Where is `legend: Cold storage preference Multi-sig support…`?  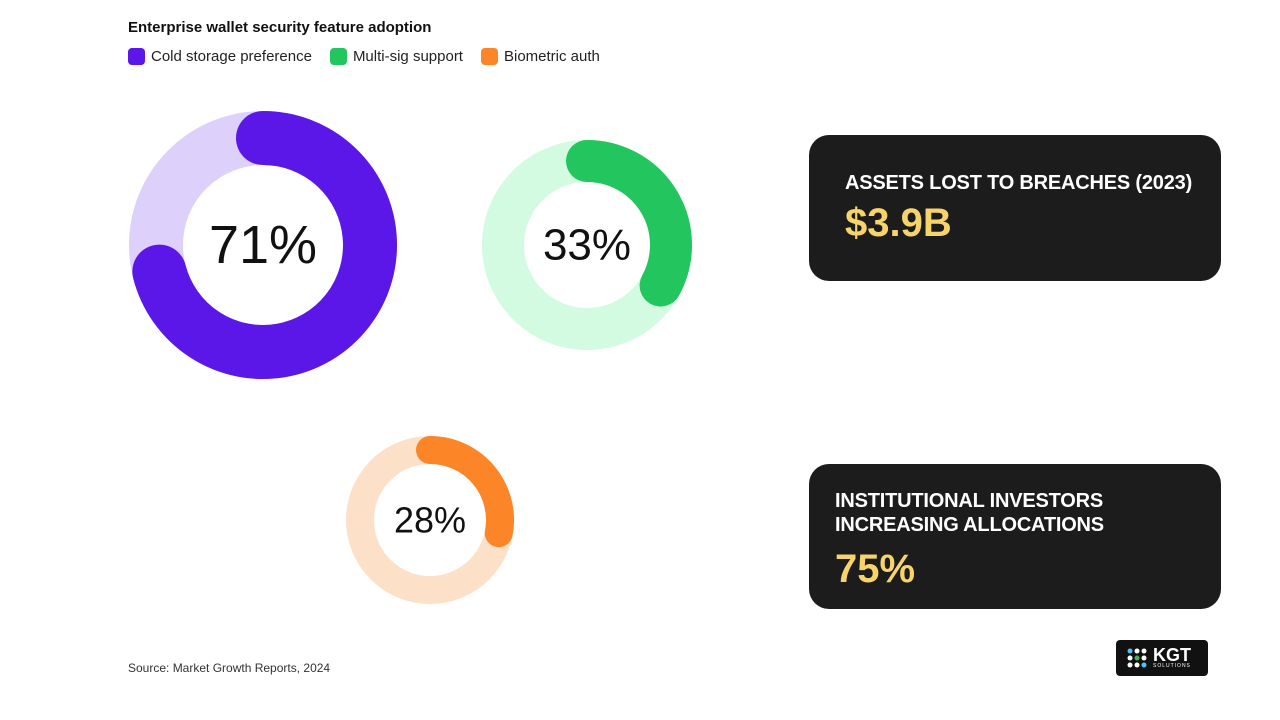 legend: Cold storage preference Multi-sig support… is located at coordinates (364, 56).